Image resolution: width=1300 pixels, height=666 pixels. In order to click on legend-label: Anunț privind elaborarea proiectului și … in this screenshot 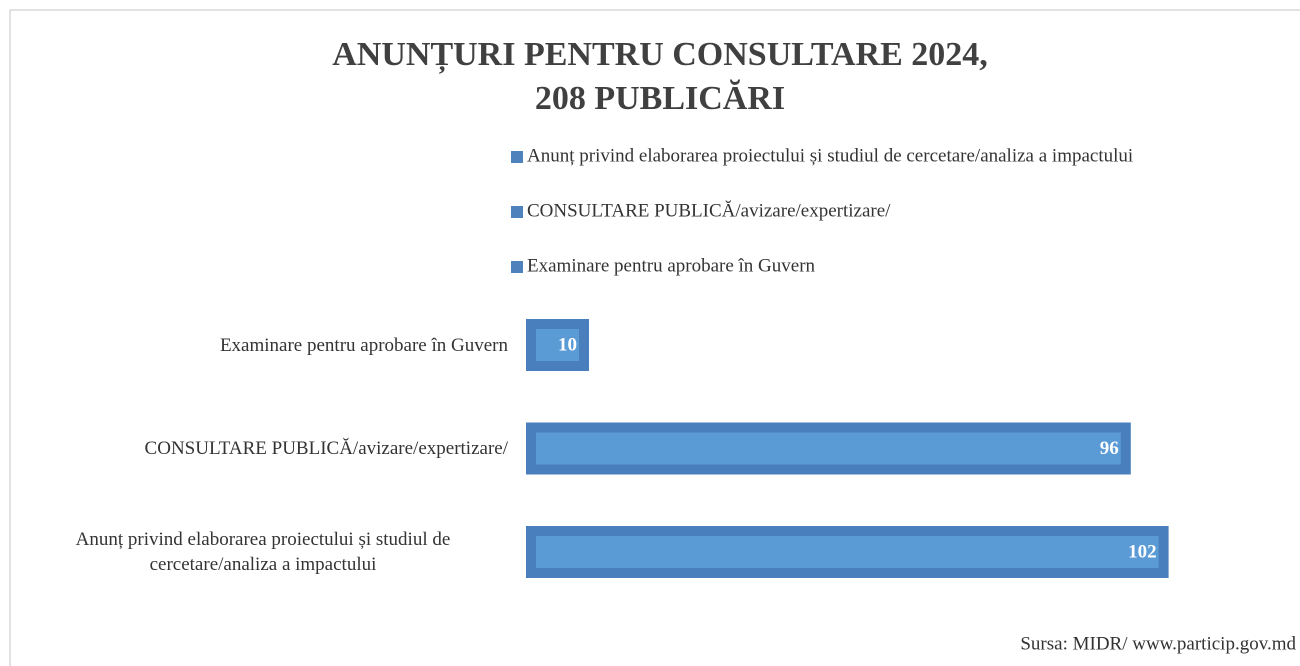, I will do `click(830, 155)`.